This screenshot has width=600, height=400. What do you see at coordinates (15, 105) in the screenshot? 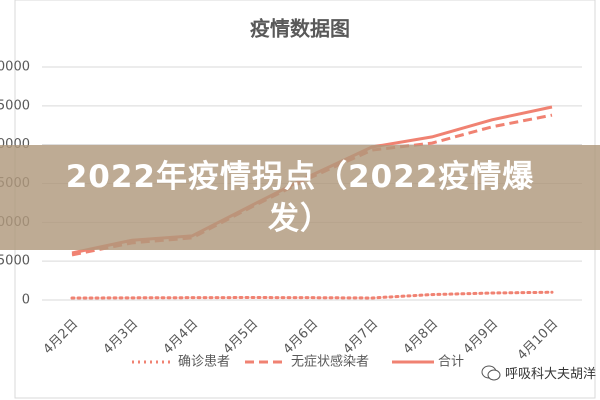
I see `y-tick-label: 25000` at bounding box center [15, 105].